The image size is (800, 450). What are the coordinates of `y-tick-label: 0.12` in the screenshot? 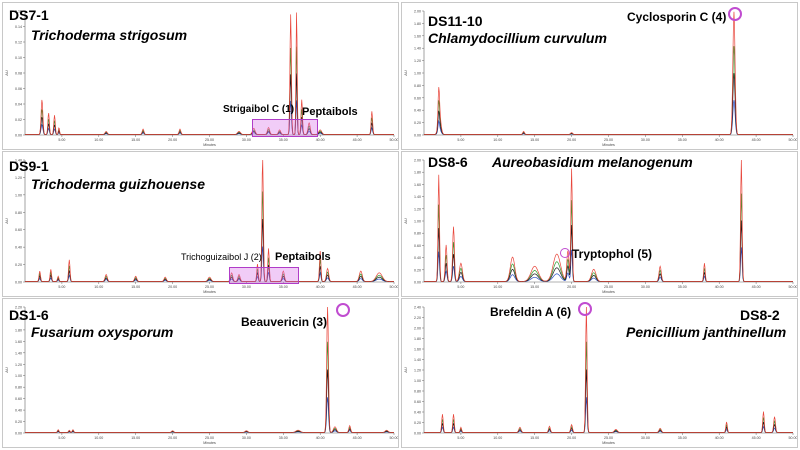 It's located at (18, 43).